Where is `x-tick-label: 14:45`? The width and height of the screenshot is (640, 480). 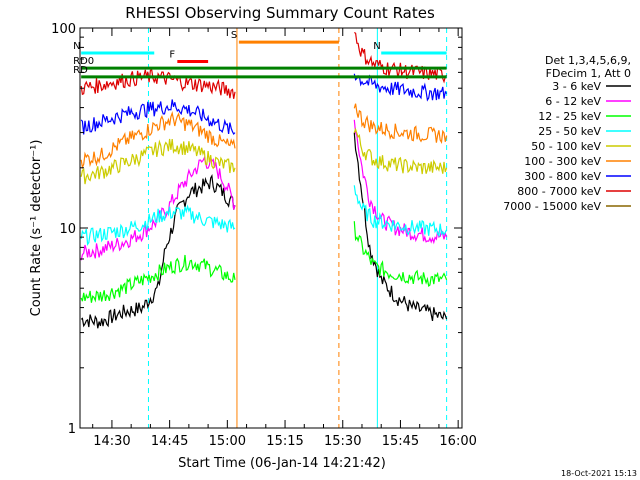 x-tick-label: 14:45 is located at coordinates (169, 441).